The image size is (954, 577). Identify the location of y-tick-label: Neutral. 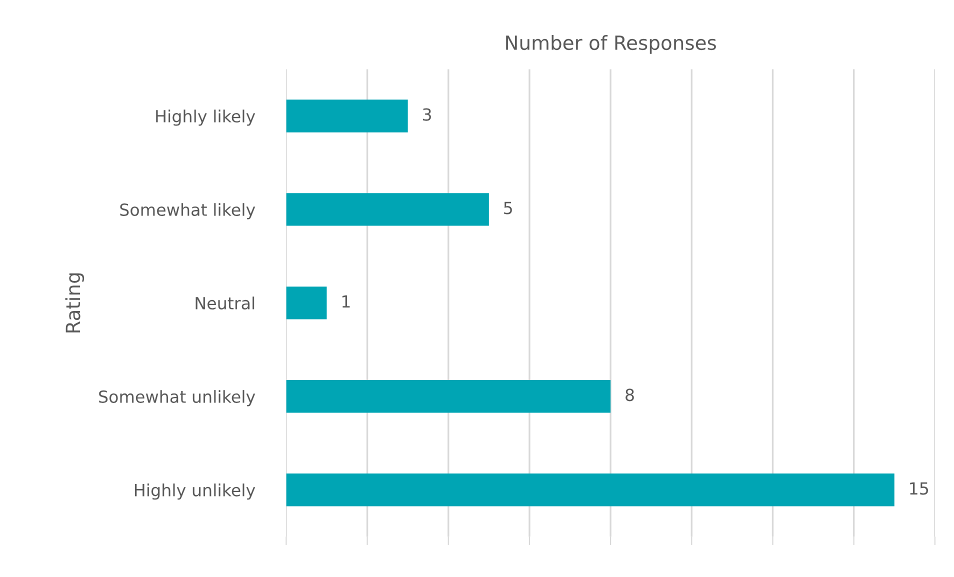
(225, 303).